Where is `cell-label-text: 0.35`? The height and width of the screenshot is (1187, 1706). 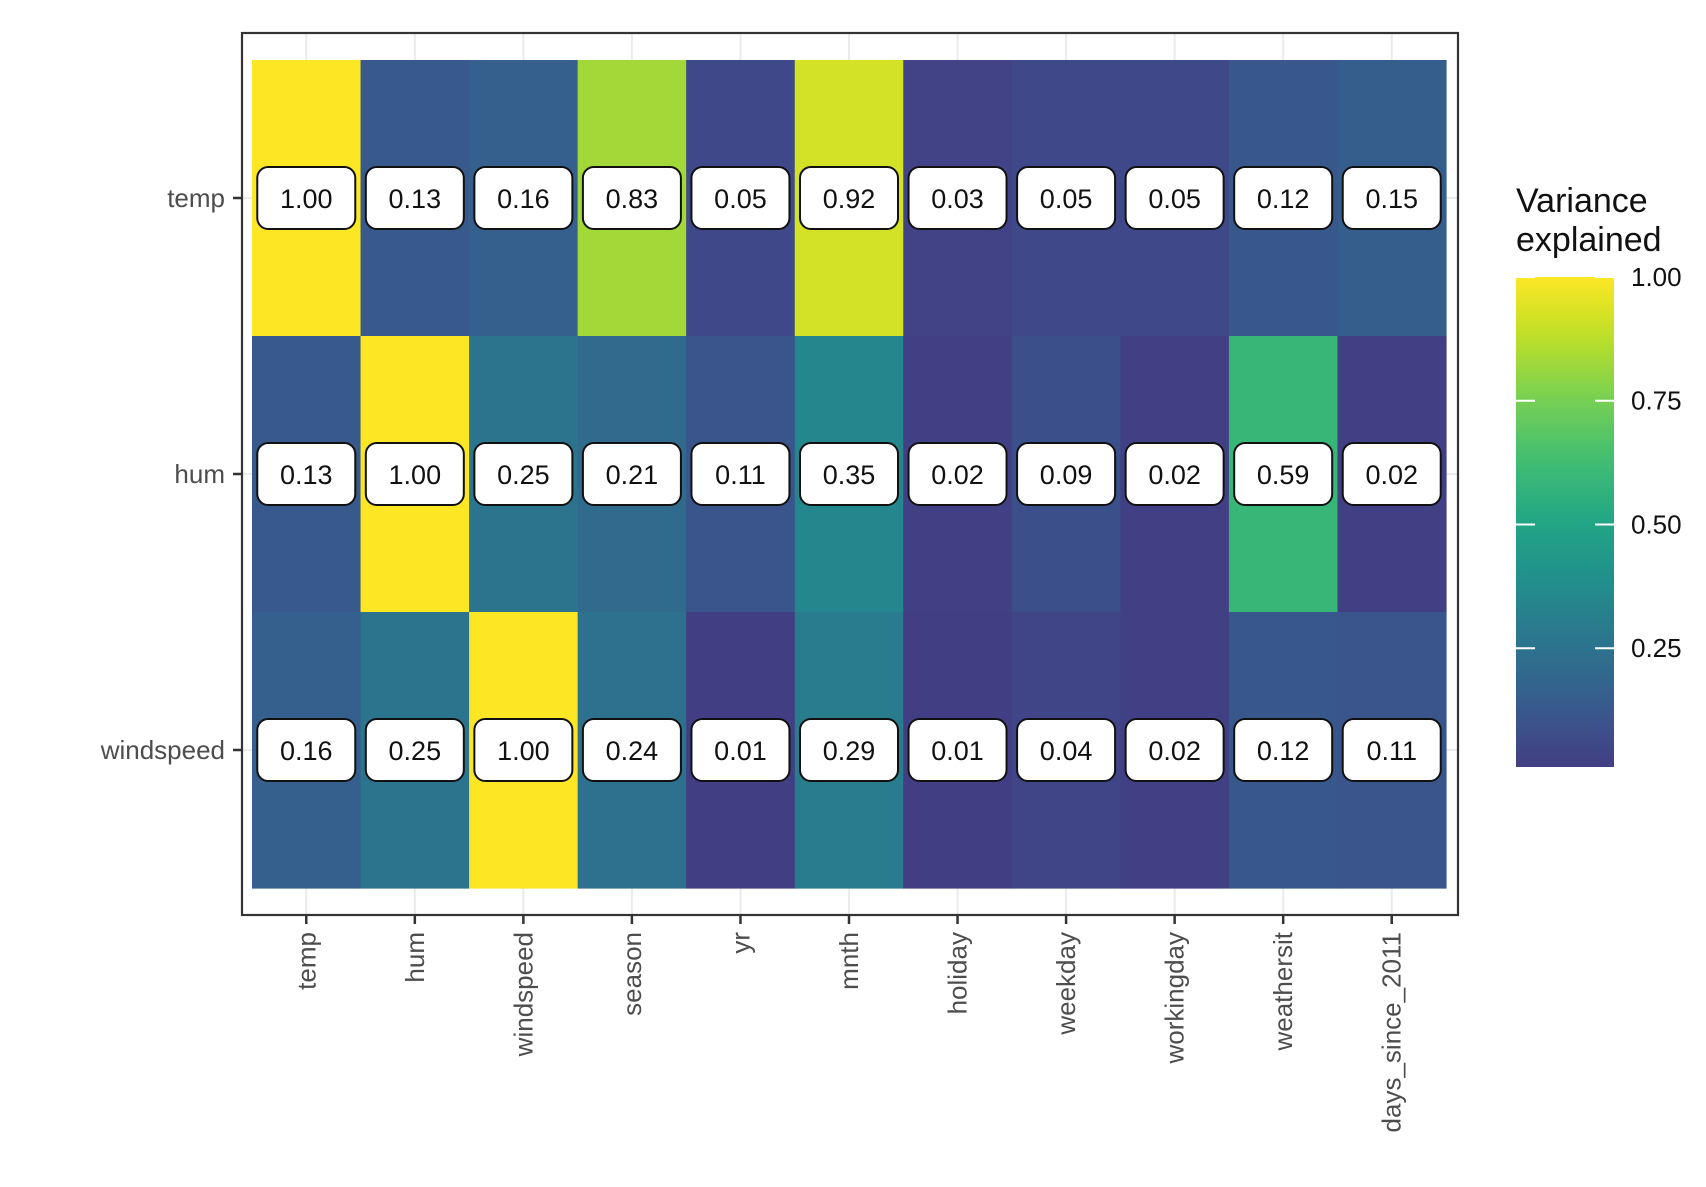 cell-label-text: 0.35 is located at coordinates (849, 475).